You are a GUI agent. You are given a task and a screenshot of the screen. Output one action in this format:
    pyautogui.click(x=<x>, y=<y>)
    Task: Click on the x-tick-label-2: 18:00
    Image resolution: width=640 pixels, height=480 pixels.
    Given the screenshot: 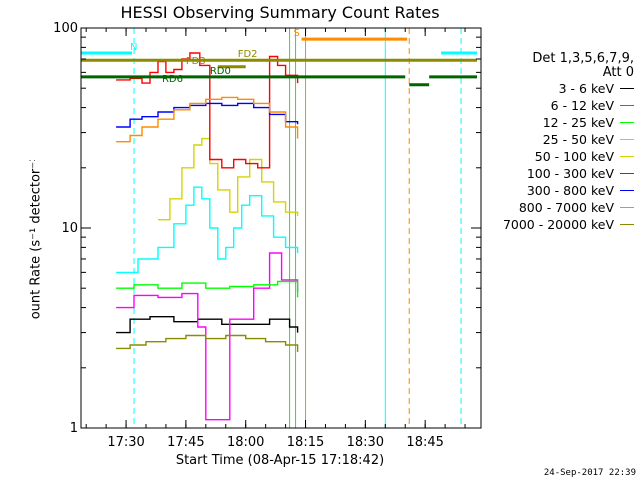 What is the action you would take?
    pyautogui.click(x=245, y=442)
    